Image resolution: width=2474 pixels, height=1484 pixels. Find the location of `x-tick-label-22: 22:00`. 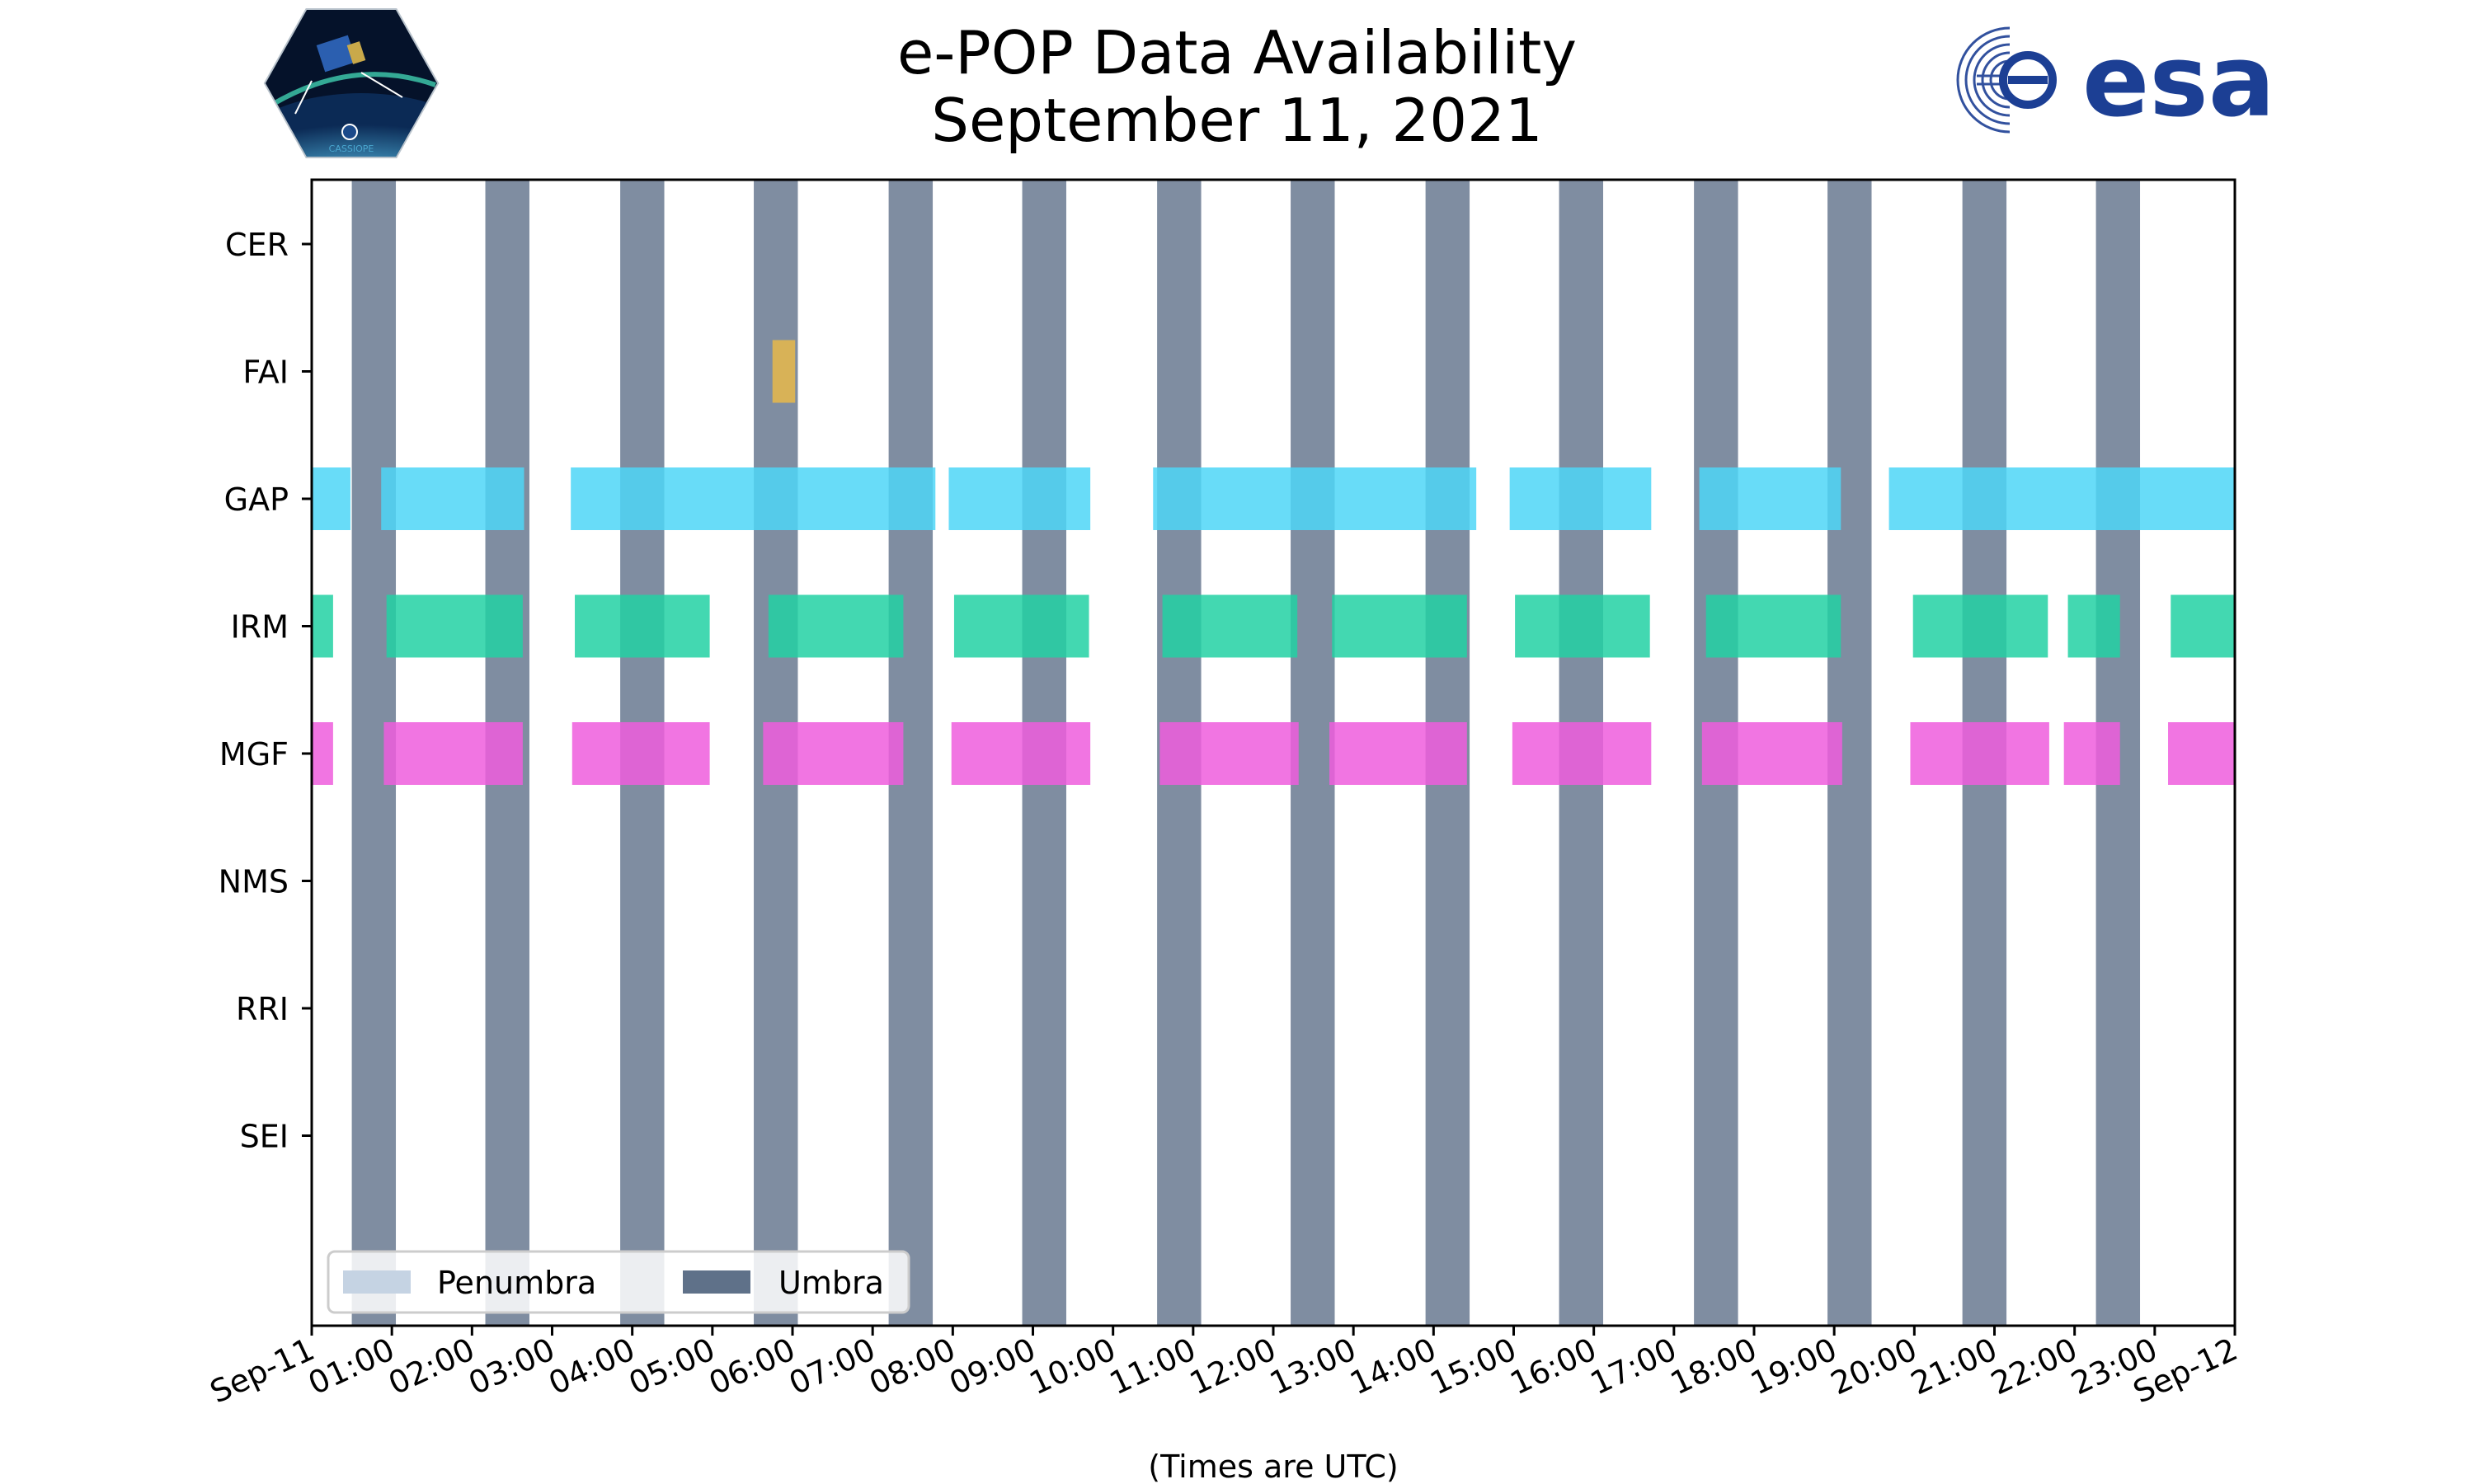

x-tick-label-22: 22:00 is located at coordinates (2034, 1366).